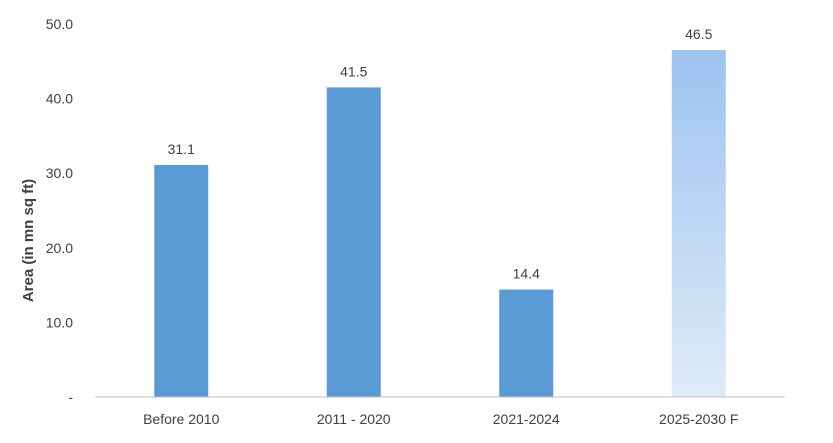  Describe the element at coordinates (526, 419) in the screenshot. I see `x-tick-label: 2021-2024` at that location.